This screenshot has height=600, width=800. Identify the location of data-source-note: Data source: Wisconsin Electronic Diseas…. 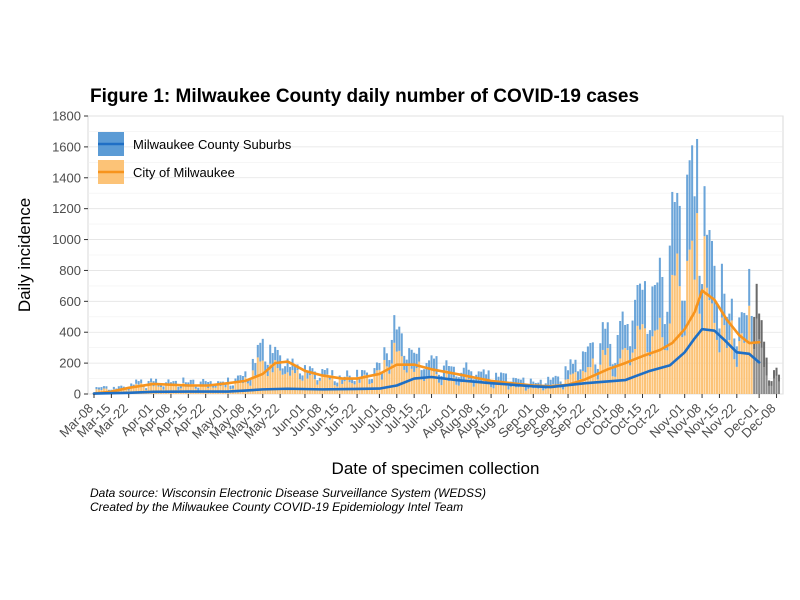
(288, 493).